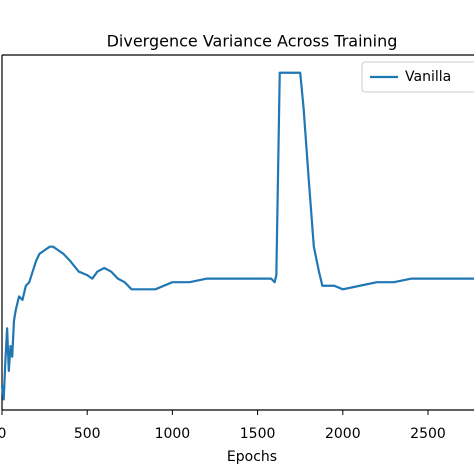 The height and width of the screenshot is (474, 474). Describe the element at coordinates (3, 434) in the screenshot. I see `x-tick-label: 0` at that location.